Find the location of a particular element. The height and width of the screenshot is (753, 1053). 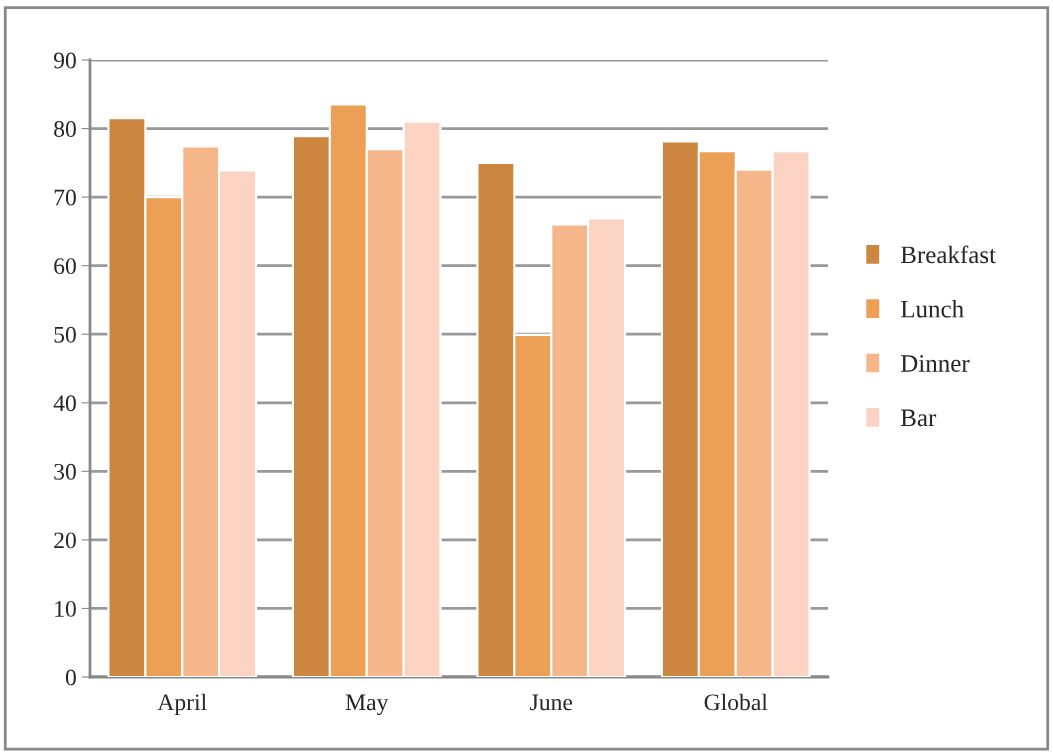

x-tick-label: April is located at coordinates (182, 704).